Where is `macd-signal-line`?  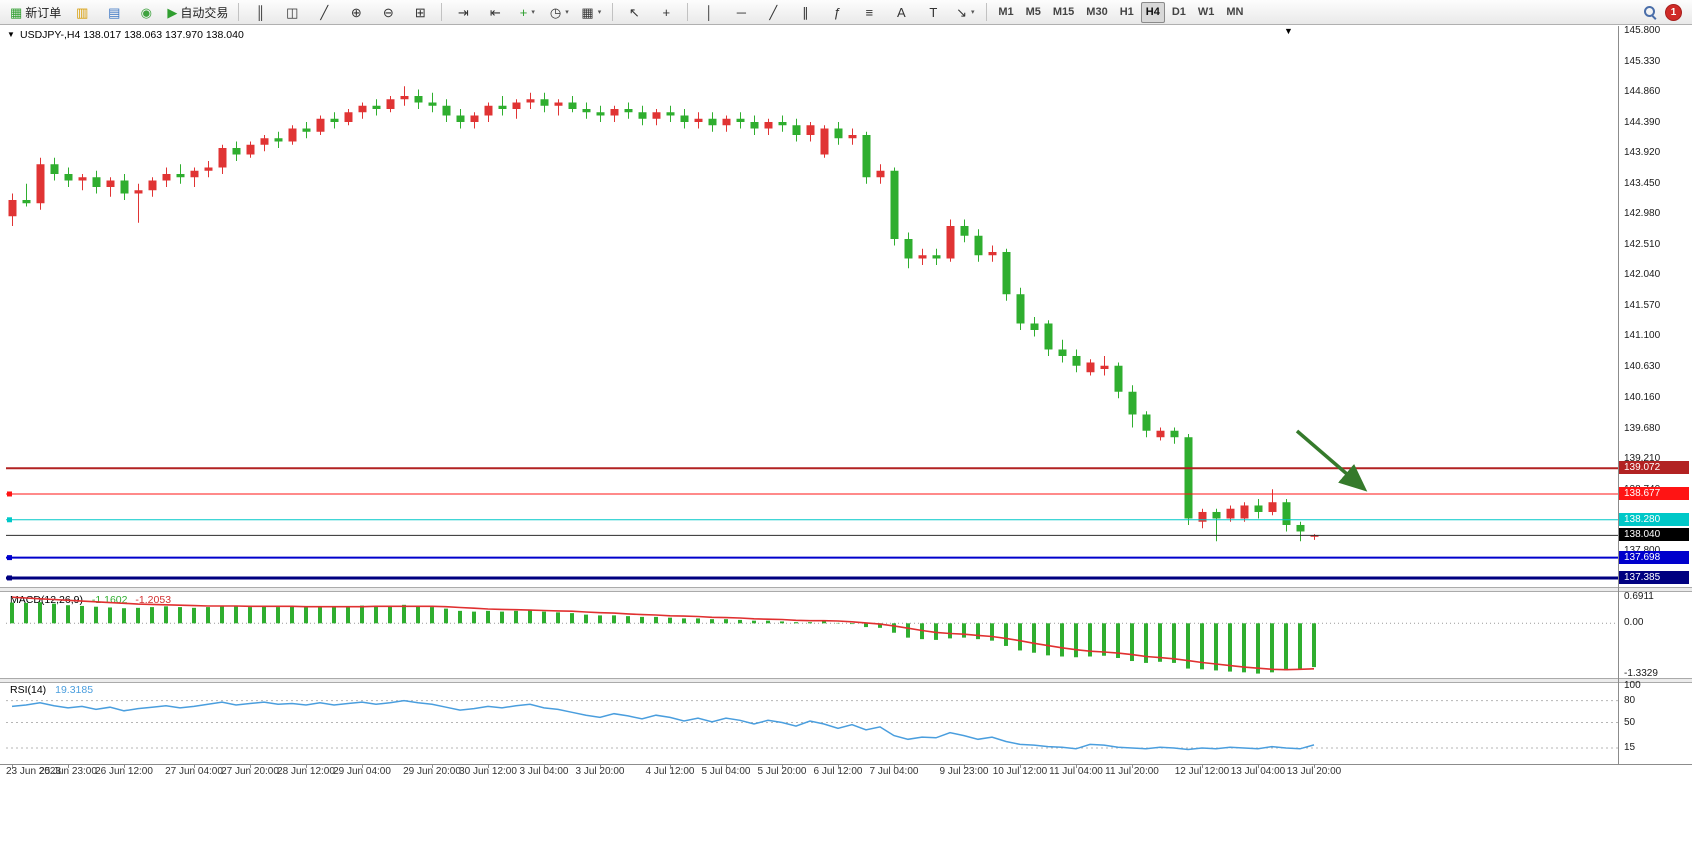 macd-signal-line is located at coordinates (663, 633).